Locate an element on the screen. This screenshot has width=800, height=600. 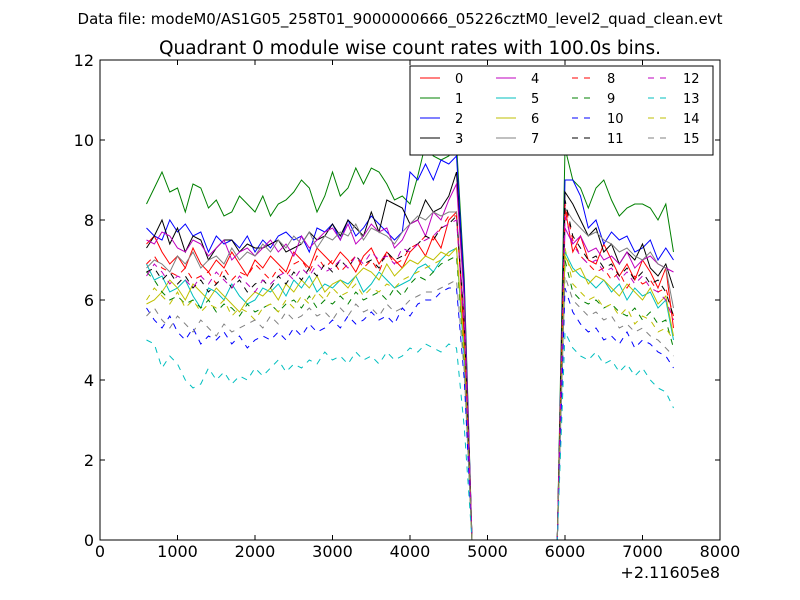
x-tick-label: 8000 is located at coordinates (720, 551).